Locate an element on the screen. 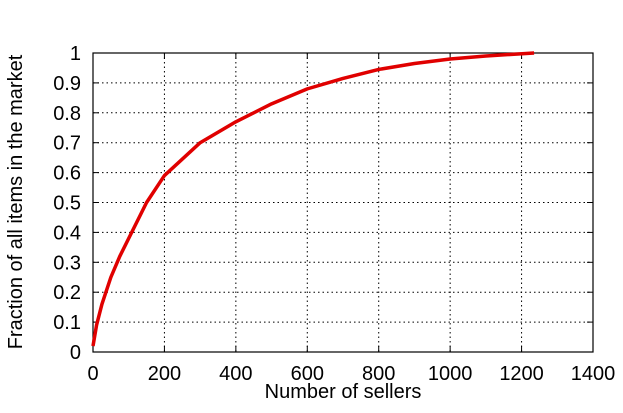 The image size is (623, 413). y-tick-label: 0.7 is located at coordinates (67, 144).